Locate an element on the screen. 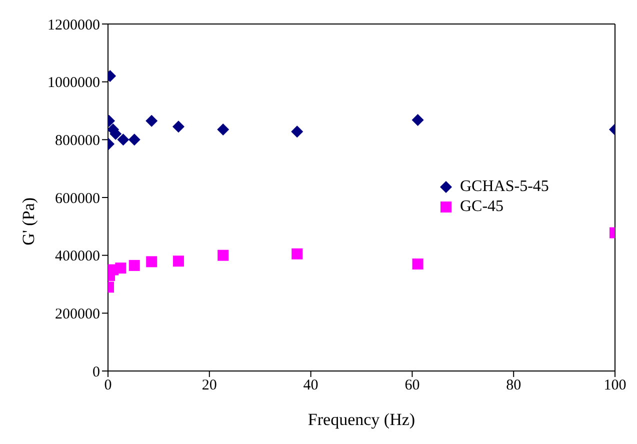 This screenshot has height=444, width=637. y-axis-title: G' (Pa) is located at coordinates (28, 222).